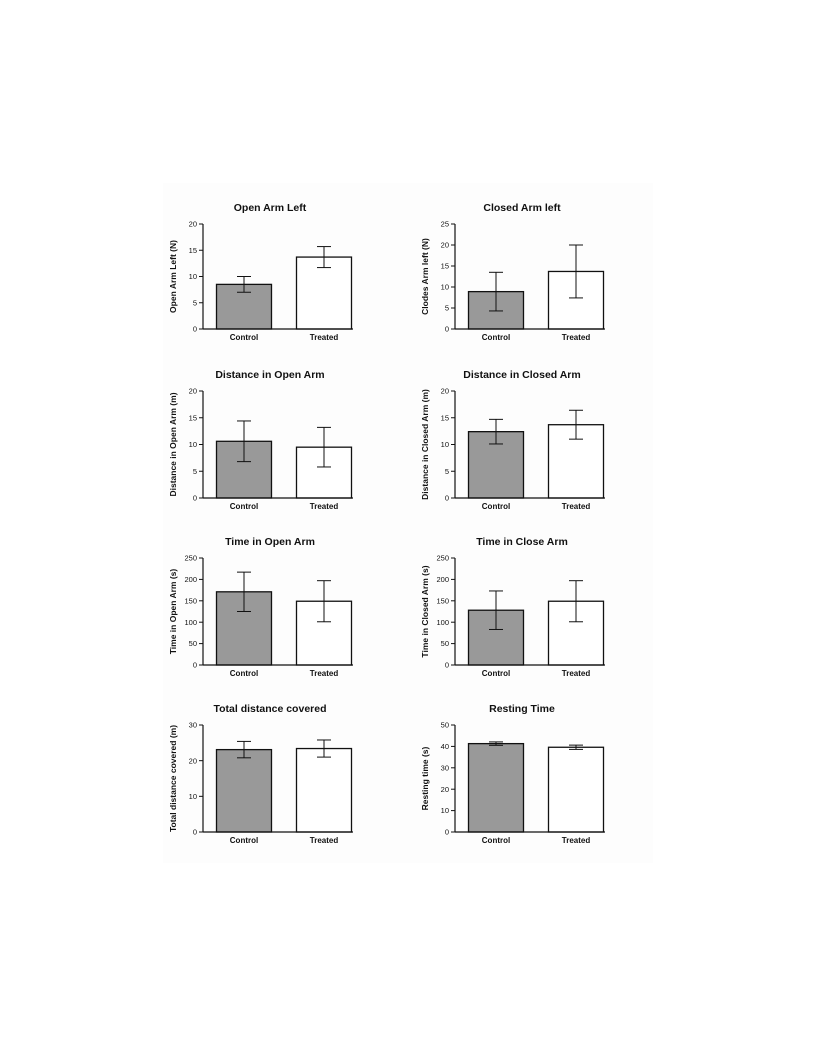 The image size is (816, 1056). I want to click on chart-title: Resting Time, so click(522, 709).